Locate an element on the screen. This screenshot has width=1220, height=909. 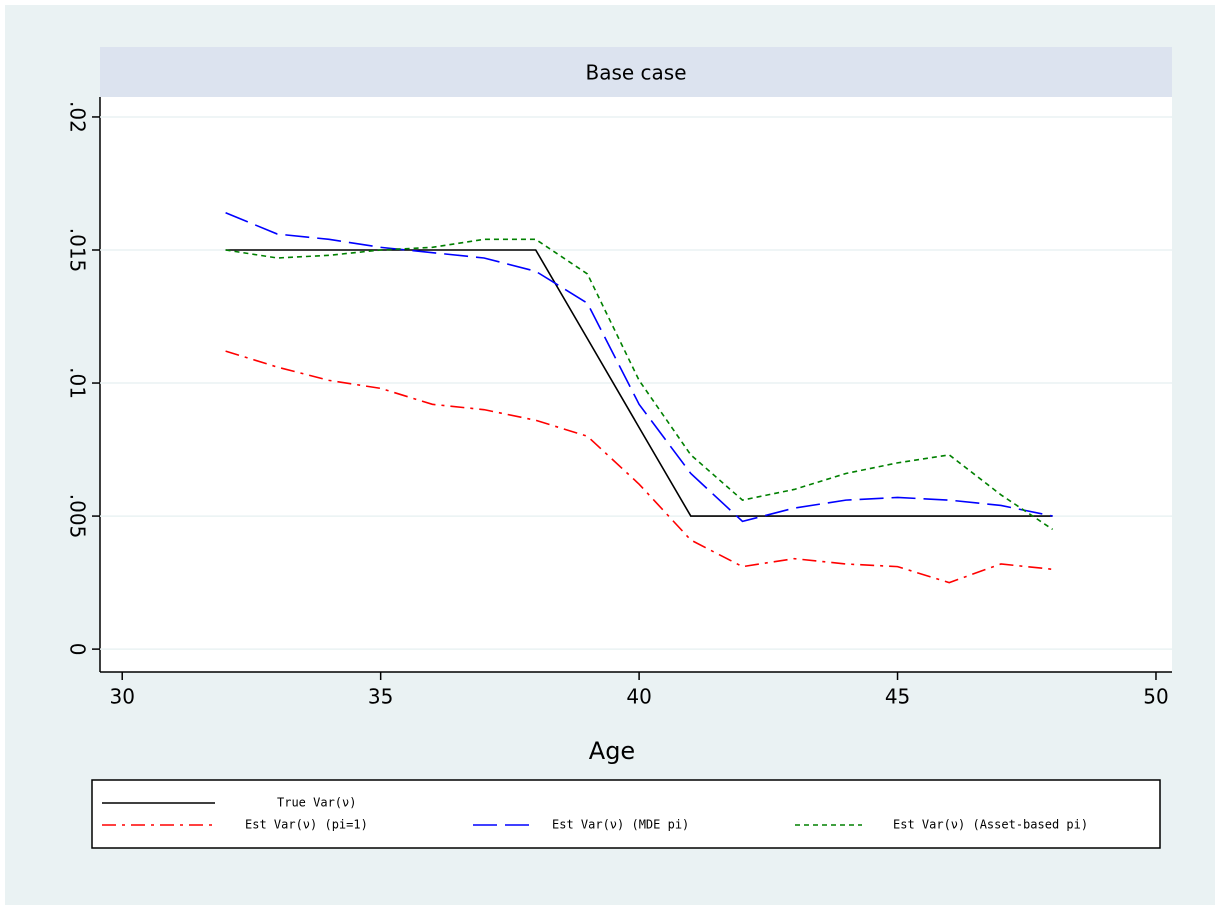
y-tick-label: .01 is located at coordinates (78, 383).